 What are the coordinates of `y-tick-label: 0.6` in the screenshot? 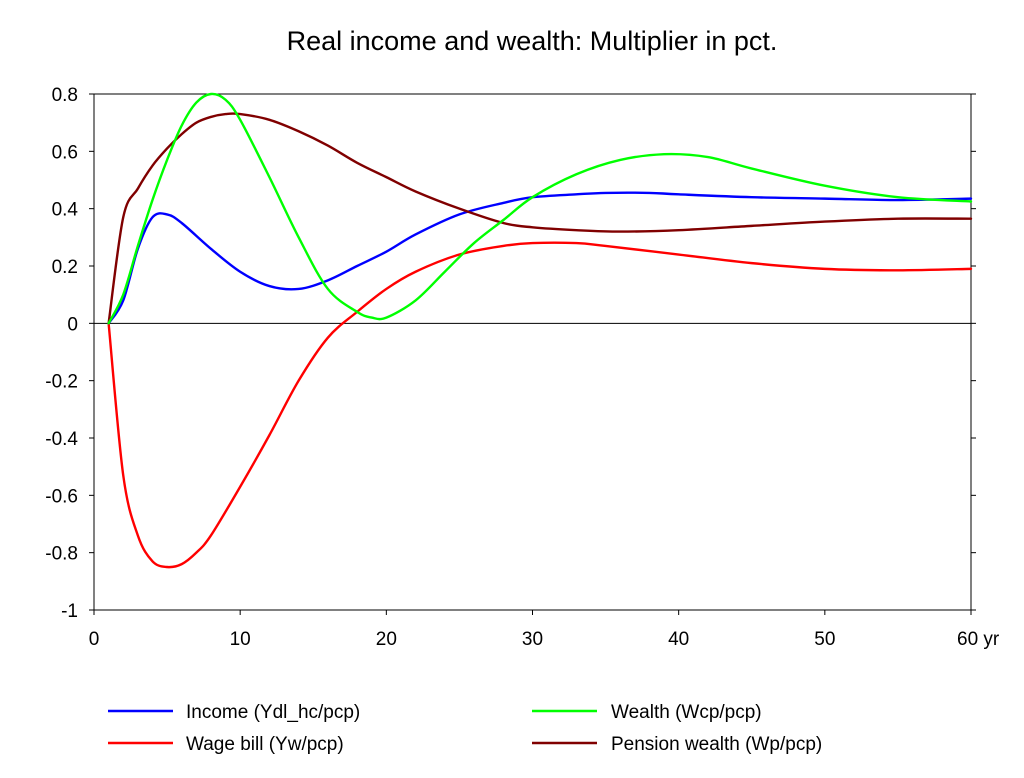 It's located at (65, 152).